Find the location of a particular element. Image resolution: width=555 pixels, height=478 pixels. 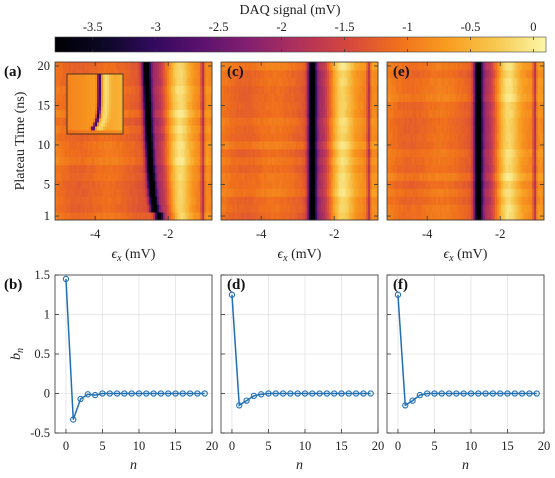

y-tick-label: 5 is located at coordinates (47, 184).